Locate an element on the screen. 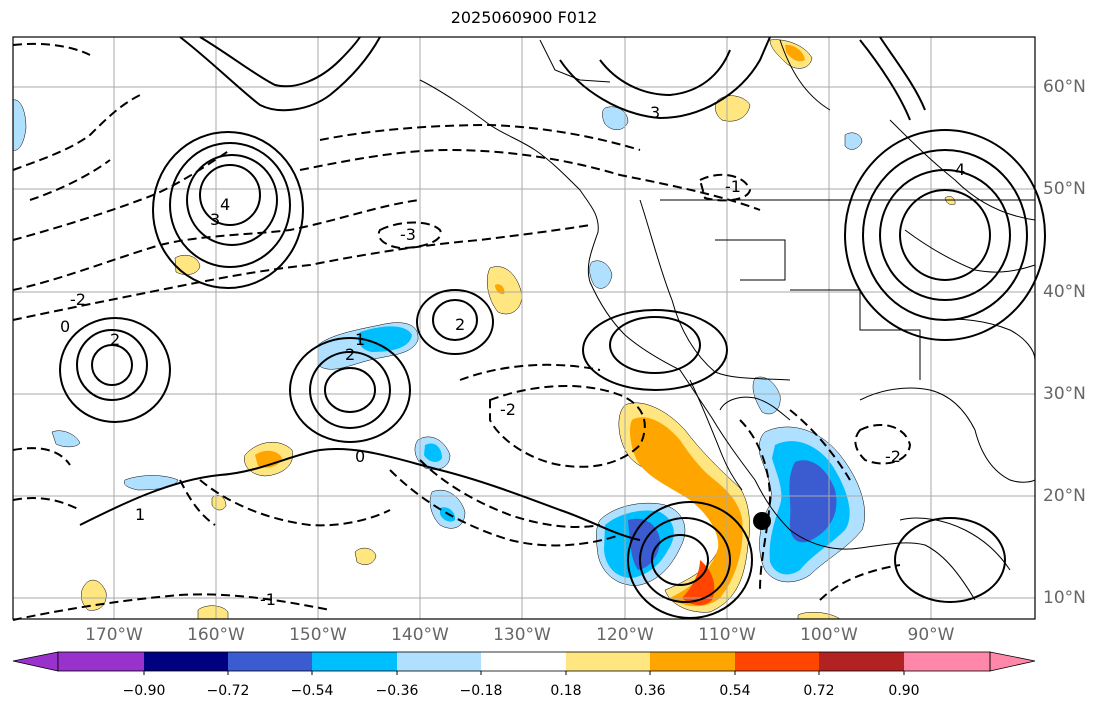 This screenshot has height=712, width=1105. colorbar-tick-label: 0.90 is located at coordinates (904, 691).